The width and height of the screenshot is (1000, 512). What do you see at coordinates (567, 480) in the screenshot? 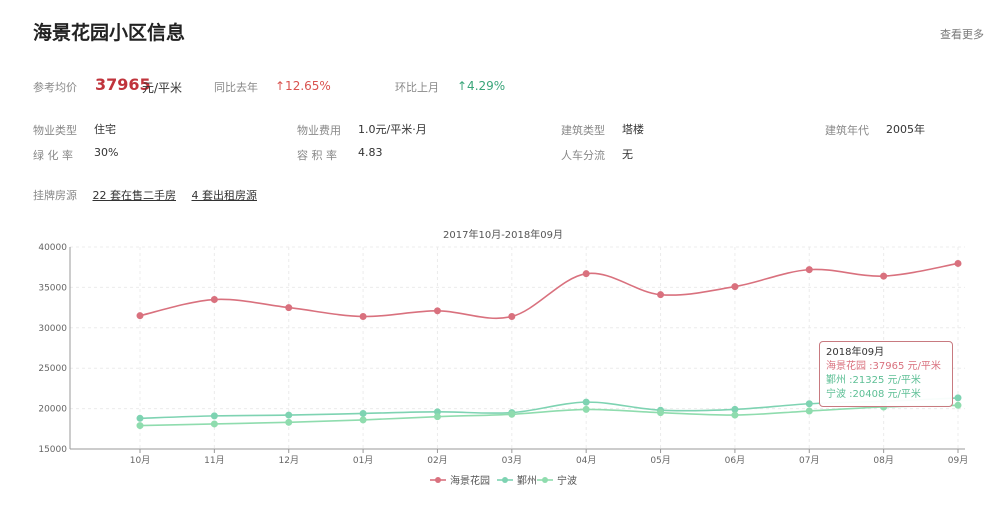
I see `legend-label: 宁波` at bounding box center [567, 480].